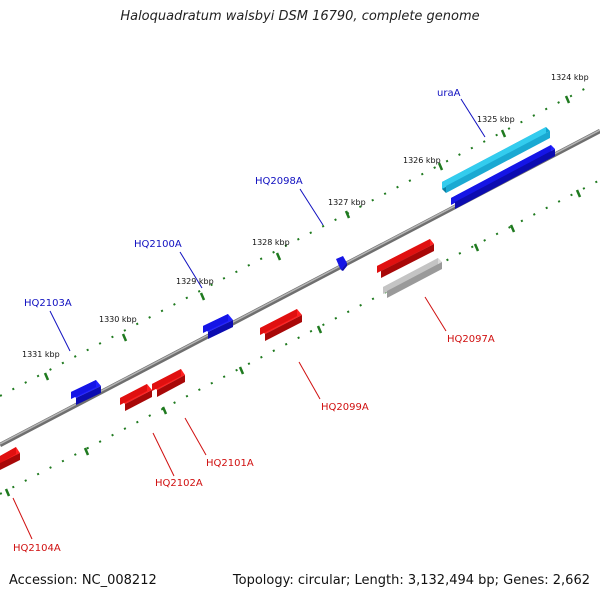 Image resolution: width=600 pixels, height=600 pixels. I want to click on accession-text: Accession: NC_008212, so click(83, 580).